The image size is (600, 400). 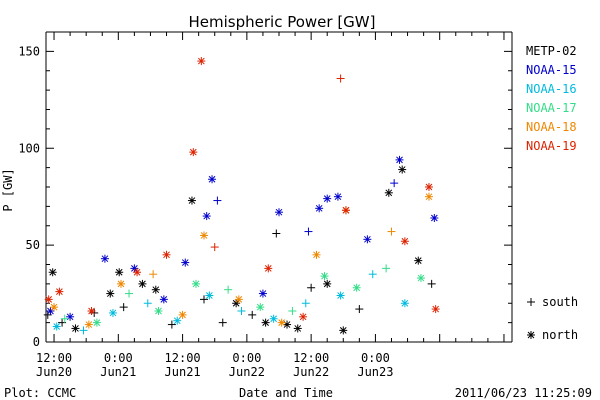 What do you see at coordinates (531, 302) in the screenshot?
I see `legend-south-marker` at bounding box center [531, 302].